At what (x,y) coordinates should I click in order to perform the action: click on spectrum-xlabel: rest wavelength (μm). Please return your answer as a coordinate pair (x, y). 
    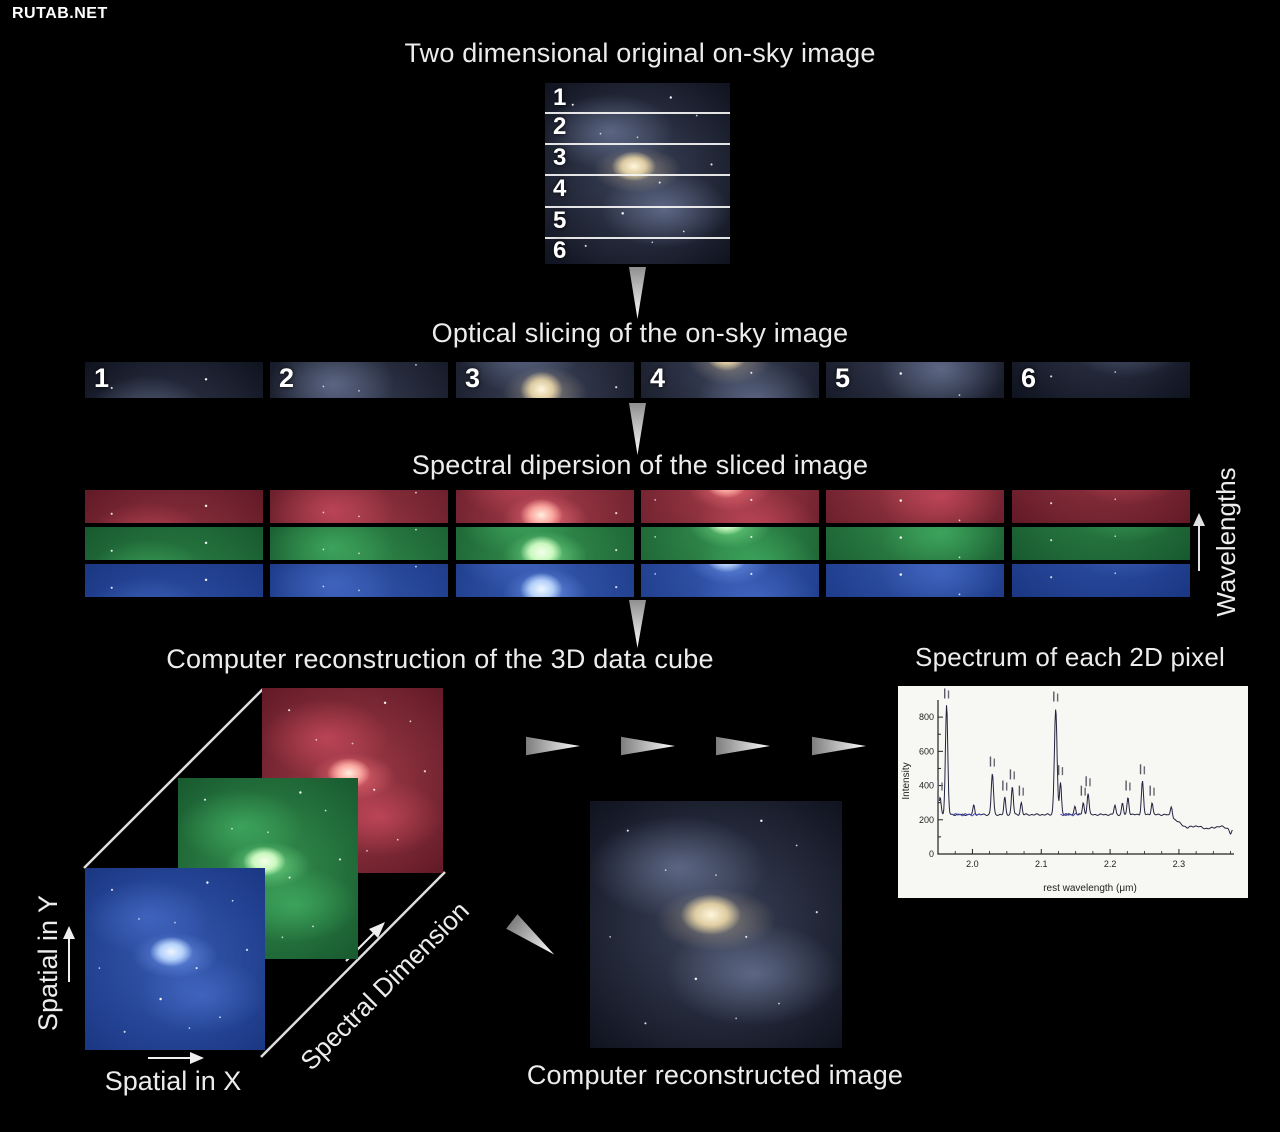
    Looking at the image, I should click on (1090, 888).